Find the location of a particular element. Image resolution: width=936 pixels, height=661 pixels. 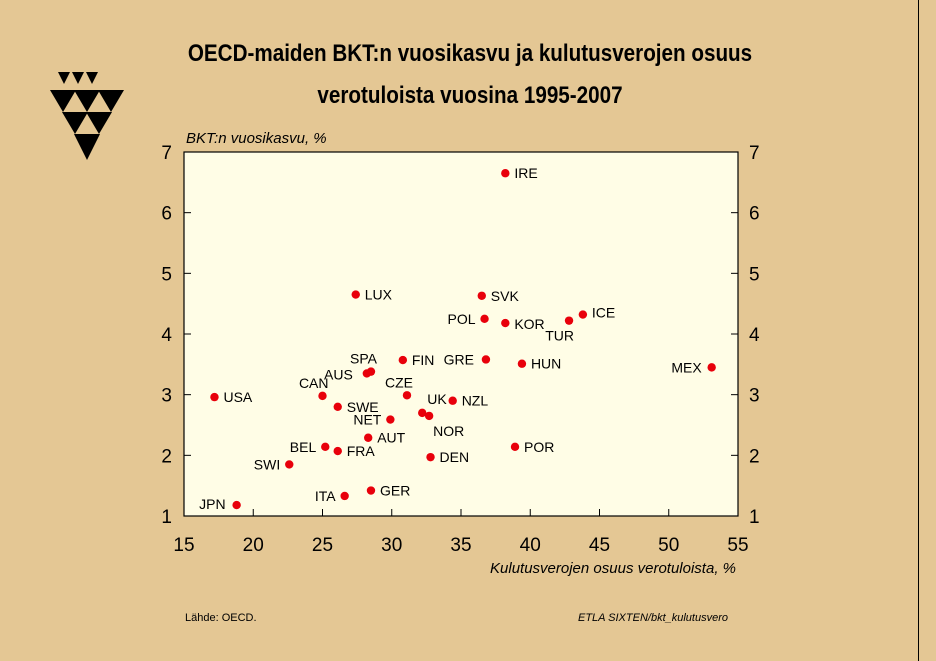

data-point-swi is located at coordinates (289, 464).